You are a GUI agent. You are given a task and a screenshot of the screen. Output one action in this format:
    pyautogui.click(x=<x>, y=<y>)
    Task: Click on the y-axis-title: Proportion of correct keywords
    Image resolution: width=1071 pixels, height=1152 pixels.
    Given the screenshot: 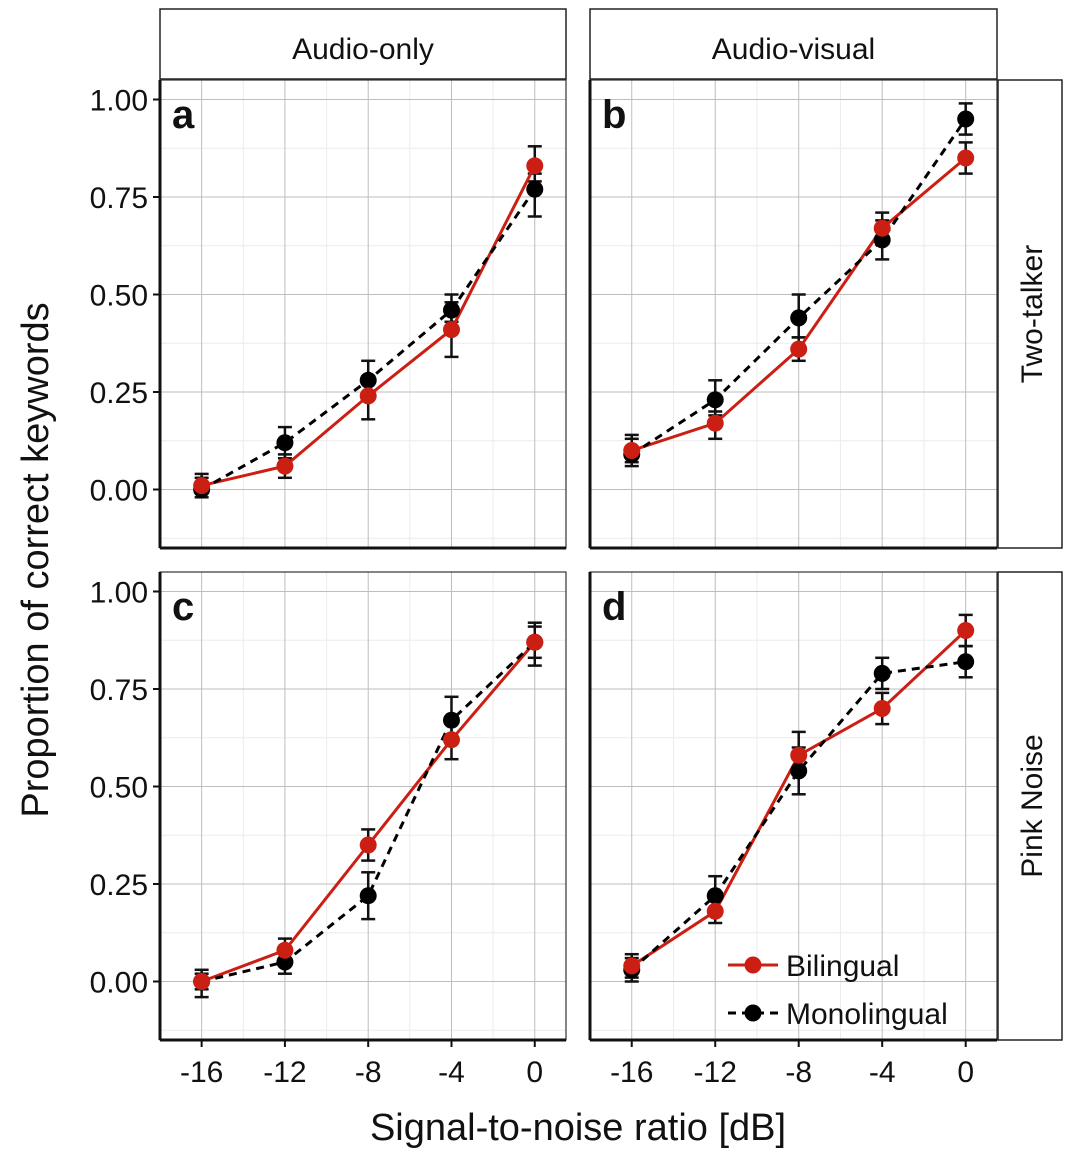 What is the action you would take?
    pyautogui.click(x=36, y=559)
    